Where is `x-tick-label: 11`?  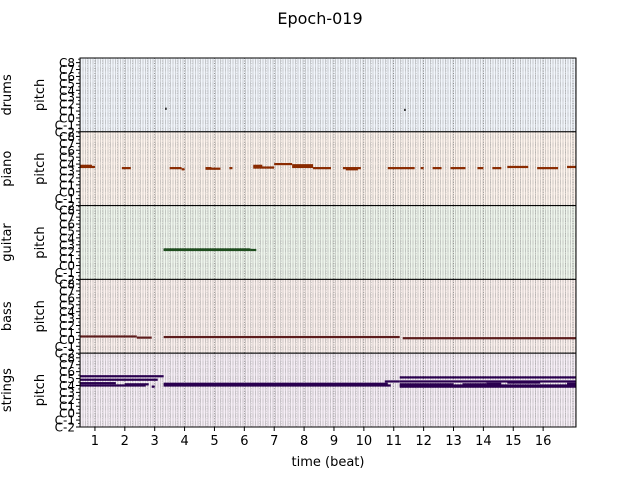 x-tick-label: 11 is located at coordinates (393, 441).